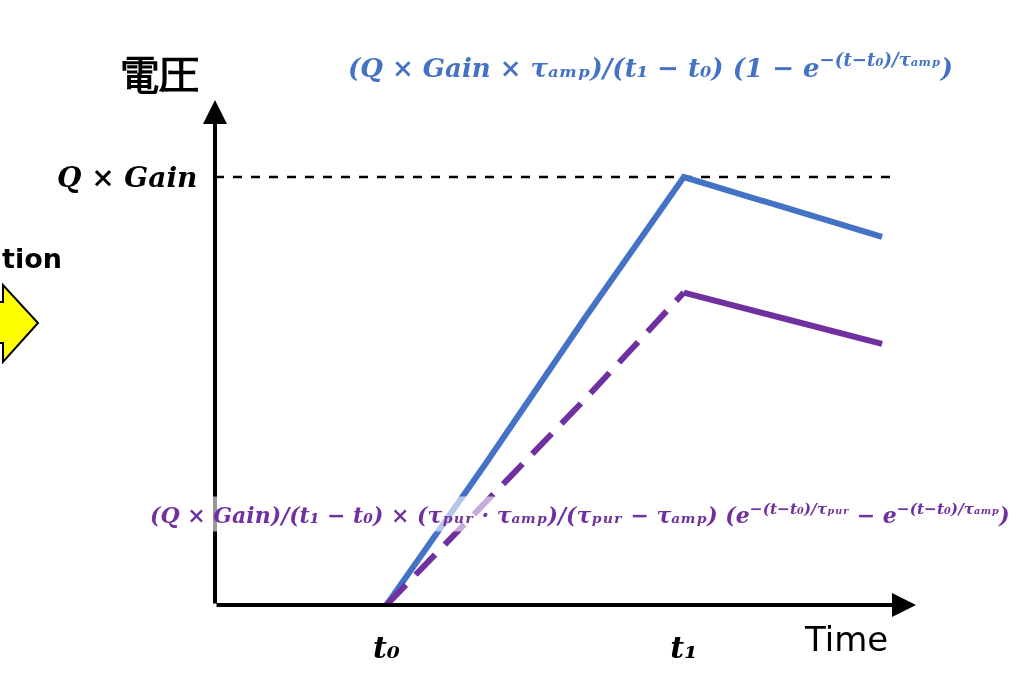  What do you see at coordinates (684, 647) in the screenshot?
I see `x-tick-label: t₁` at bounding box center [684, 647].